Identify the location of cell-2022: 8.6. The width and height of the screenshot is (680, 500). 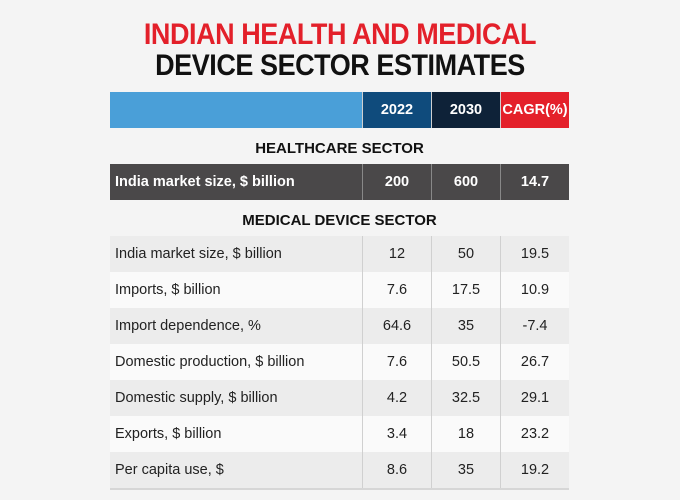
(396, 470).